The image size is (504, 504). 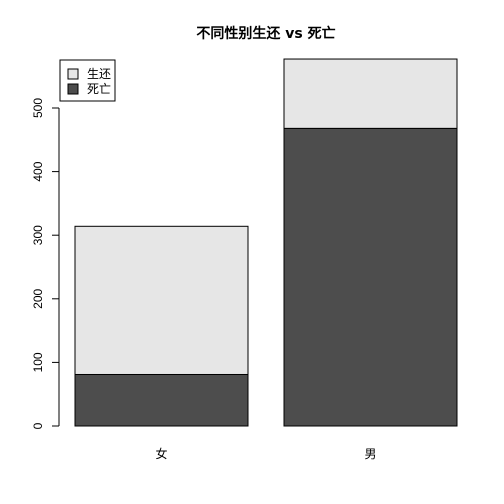 What do you see at coordinates (38, 425) in the screenshot?
I see `y-tick-label: 0` at bounding box center [38, 425].